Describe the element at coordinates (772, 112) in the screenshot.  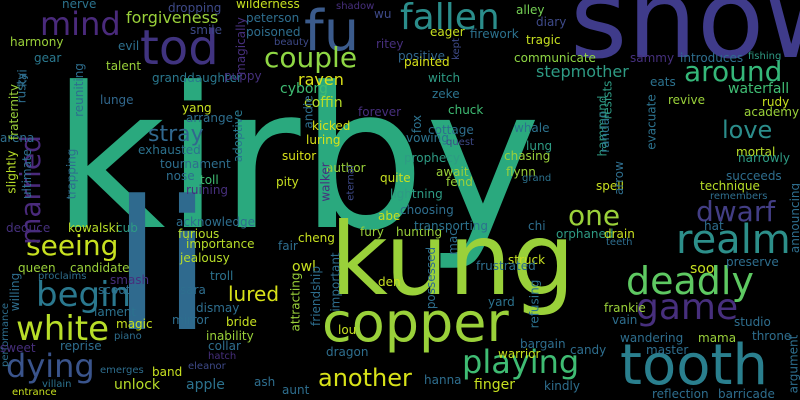
I see `cloud-word: academy` at that location.